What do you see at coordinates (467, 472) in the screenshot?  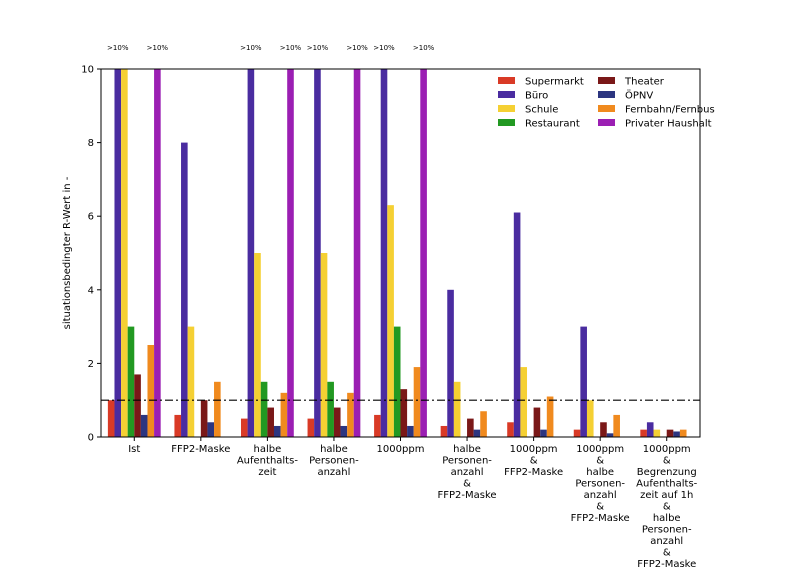 I see `x-tick-label: halbe Personen-anzahl & FFP2-Maske` at bounding box center [467, 472].